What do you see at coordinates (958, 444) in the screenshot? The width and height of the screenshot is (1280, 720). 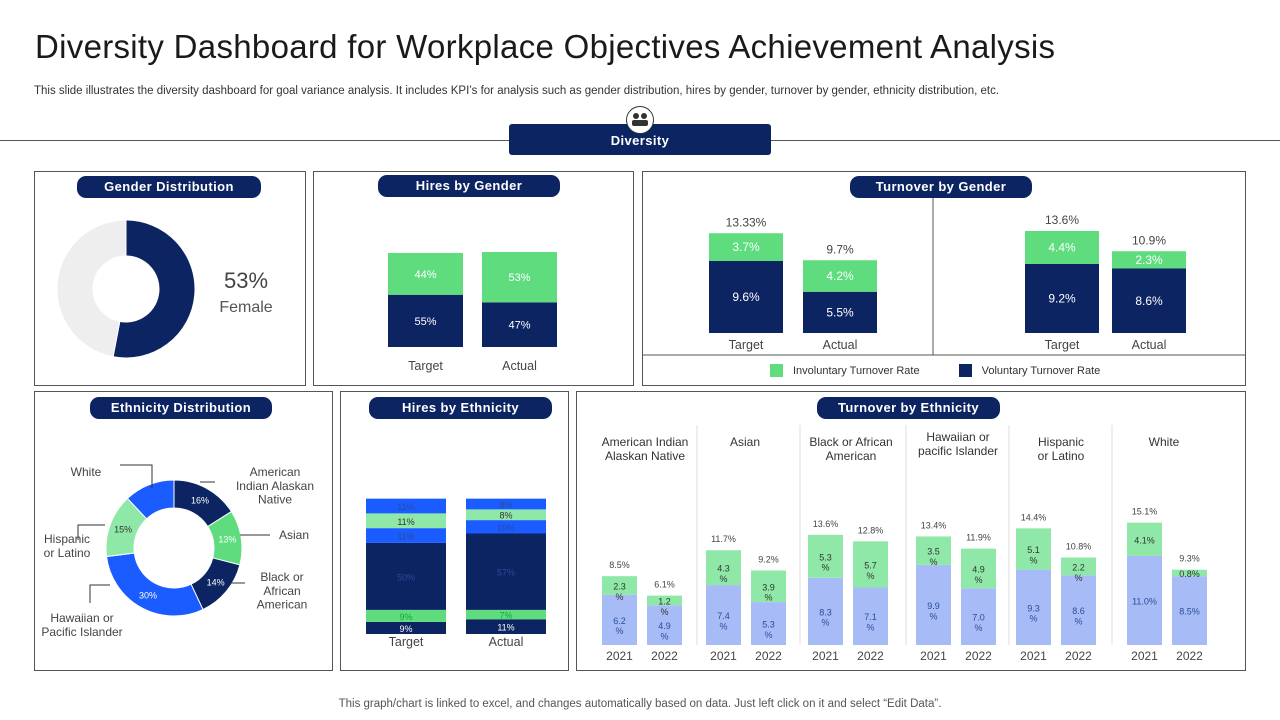 I see `turnover-ethnicity-group-3: Hawaiian or pacific Islander` at bounding box center [958, 444].